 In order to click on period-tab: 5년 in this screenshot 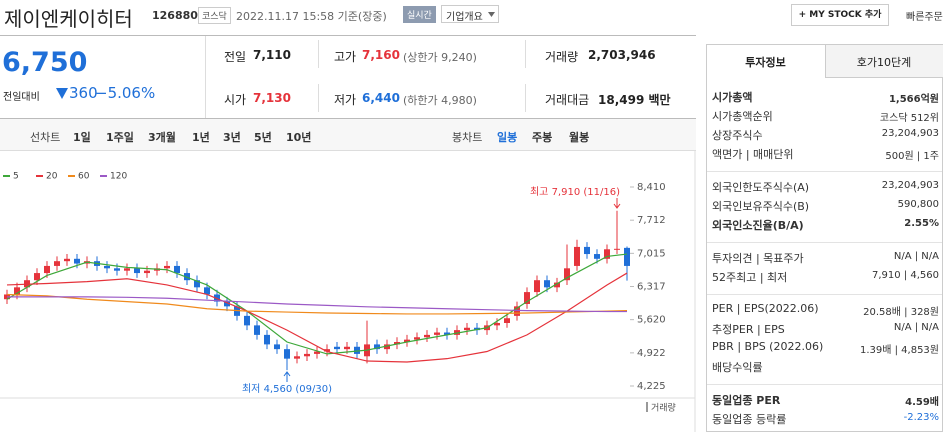, I will do `click(263, 137)`.